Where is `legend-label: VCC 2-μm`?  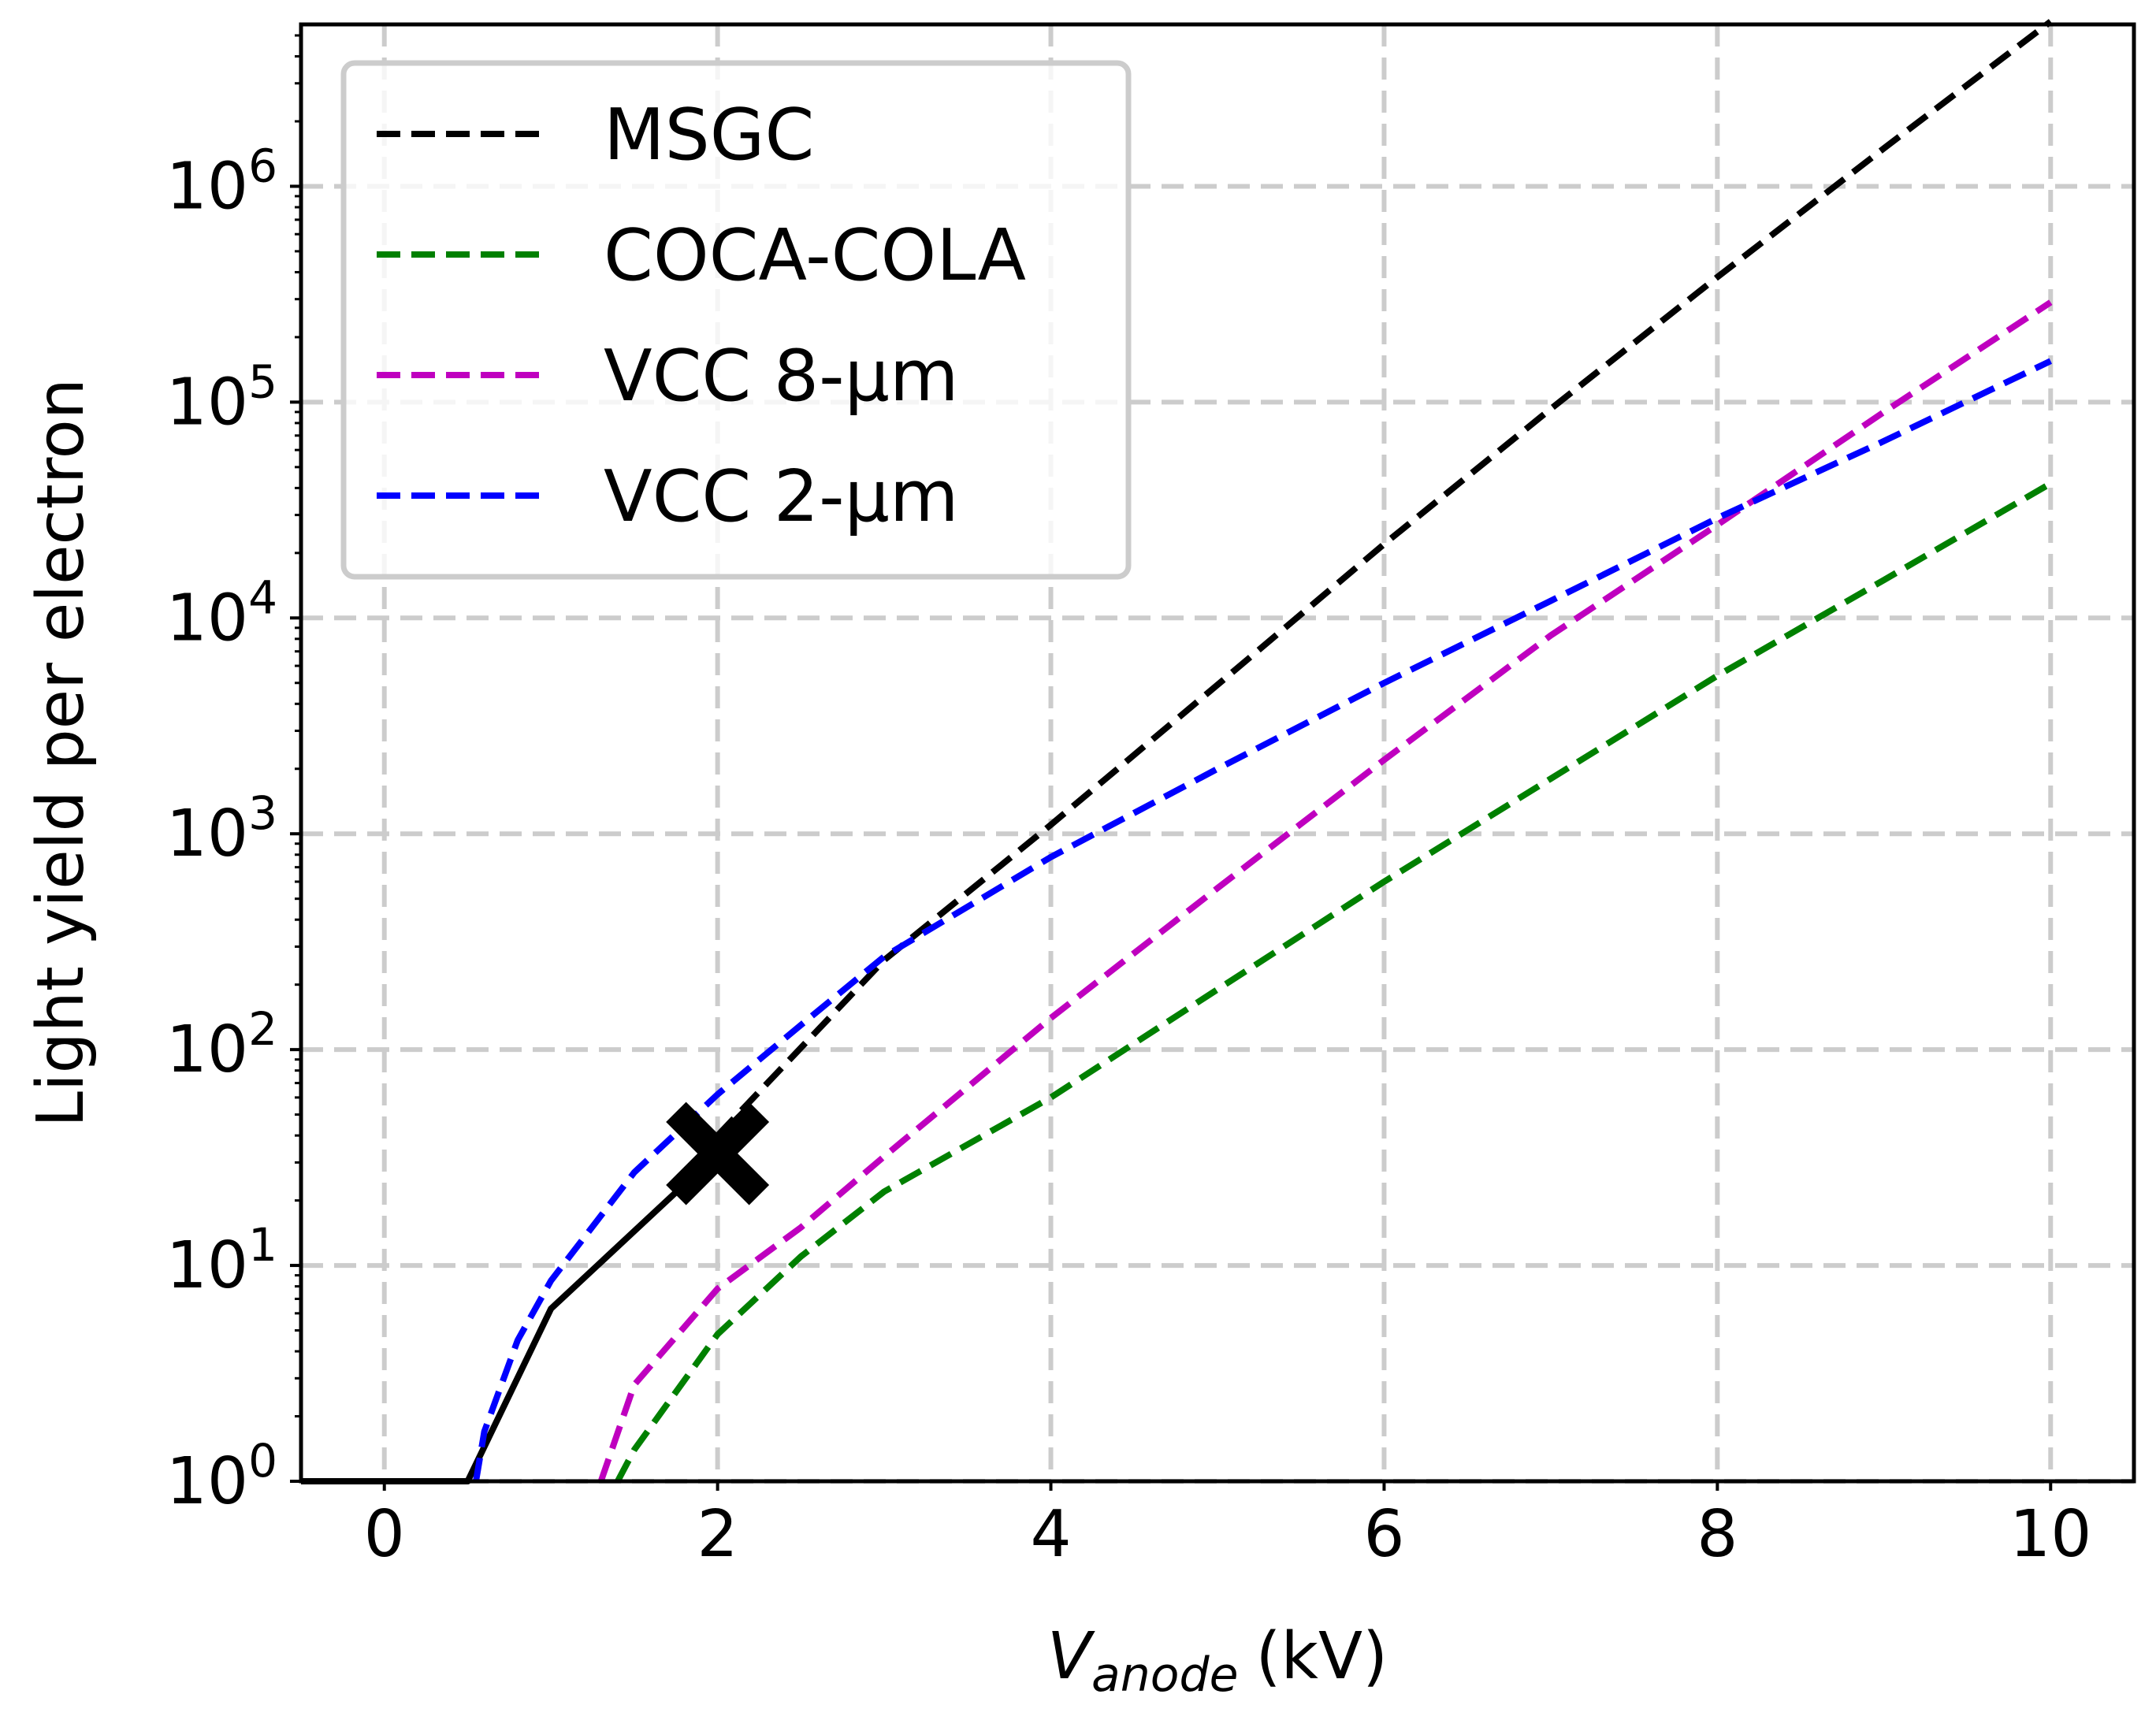 legend-label: VCC 2-μm is located at coordinates (781, 496).